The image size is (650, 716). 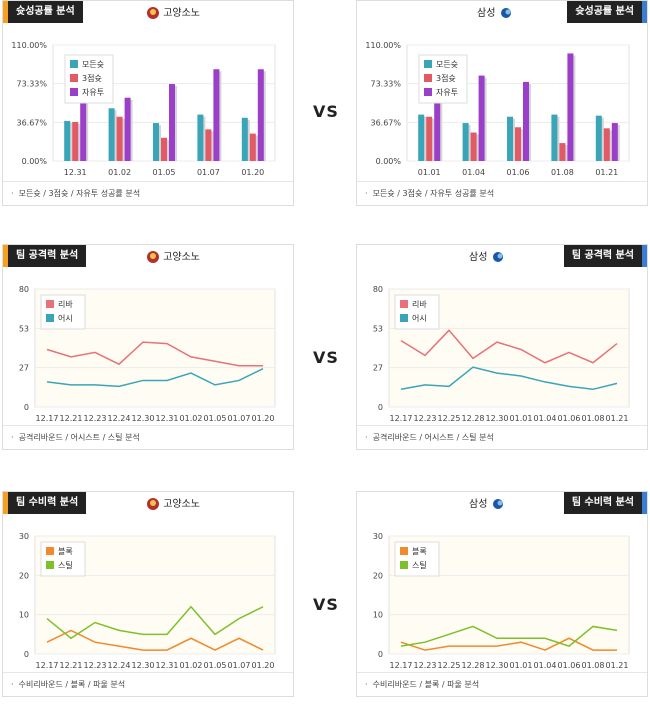 I want to click on legend-label: 자유투, so click(x=447, y=92).